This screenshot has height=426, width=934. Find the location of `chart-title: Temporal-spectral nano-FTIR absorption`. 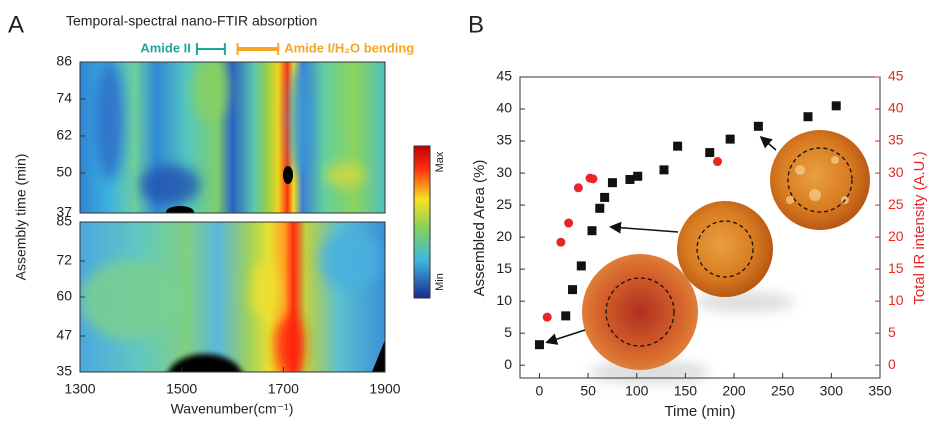

chart-title: Temporal-spectral nano-FTIR absorption is located at coordinates (191, 21).